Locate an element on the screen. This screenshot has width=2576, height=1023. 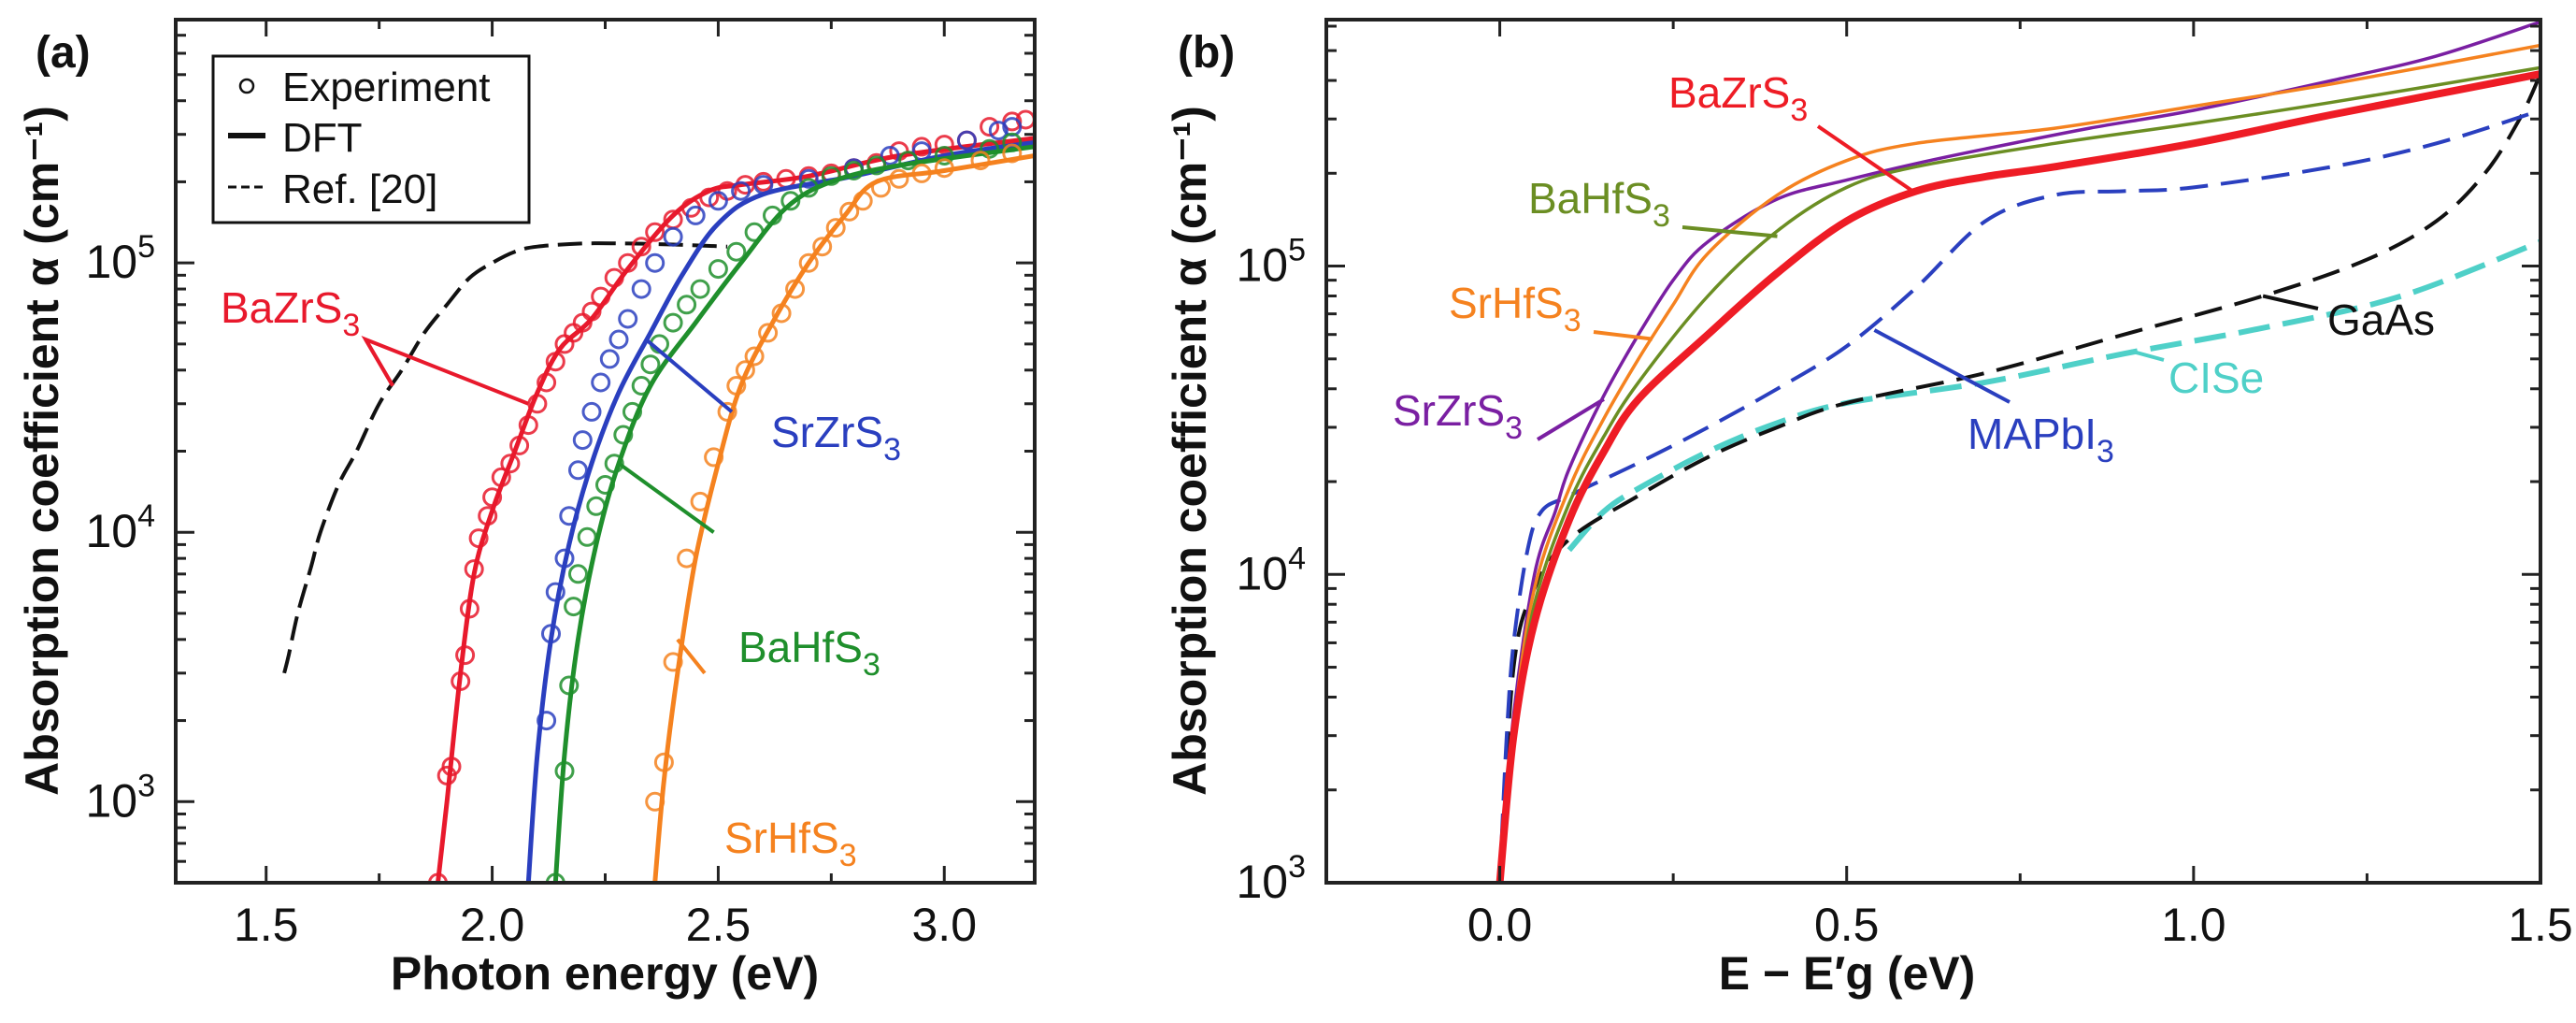
srzrs3-b-pointer is located at coordinates (1570, 419).